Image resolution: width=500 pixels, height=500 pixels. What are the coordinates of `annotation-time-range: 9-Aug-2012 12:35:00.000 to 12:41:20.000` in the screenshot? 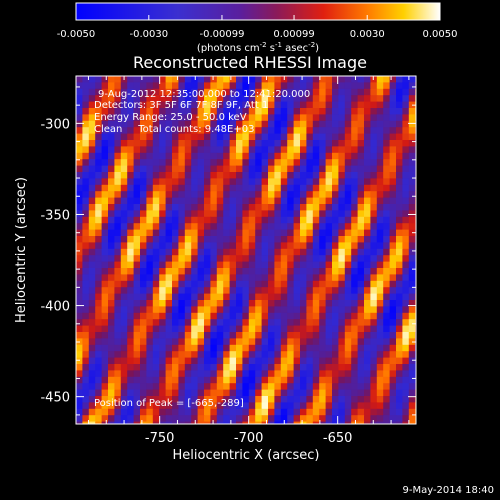 It's located at (204, 94).